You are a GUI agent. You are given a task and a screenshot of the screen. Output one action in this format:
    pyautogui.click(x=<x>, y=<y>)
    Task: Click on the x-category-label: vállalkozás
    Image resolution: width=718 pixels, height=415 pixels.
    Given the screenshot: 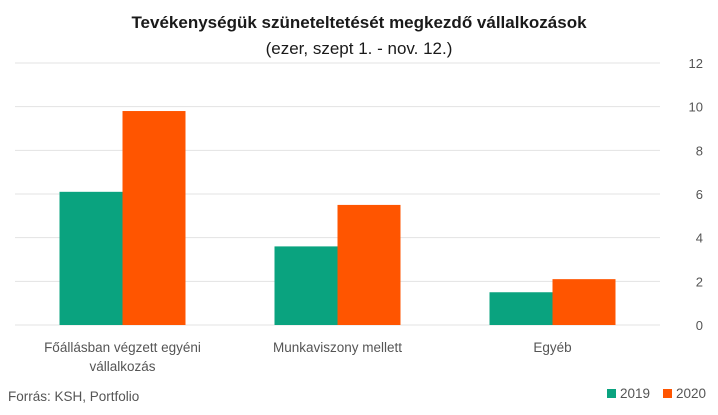 What is the action you would take?
    pyautogui.click(x=122, y=366)
    